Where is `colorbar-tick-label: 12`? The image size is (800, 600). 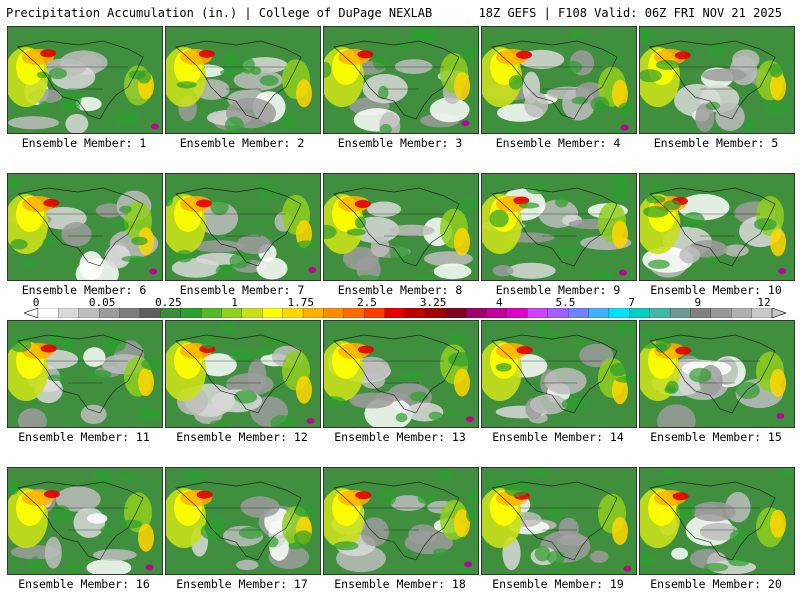
colorbar-tick-label: 12 is located at coordinates (764, 302).